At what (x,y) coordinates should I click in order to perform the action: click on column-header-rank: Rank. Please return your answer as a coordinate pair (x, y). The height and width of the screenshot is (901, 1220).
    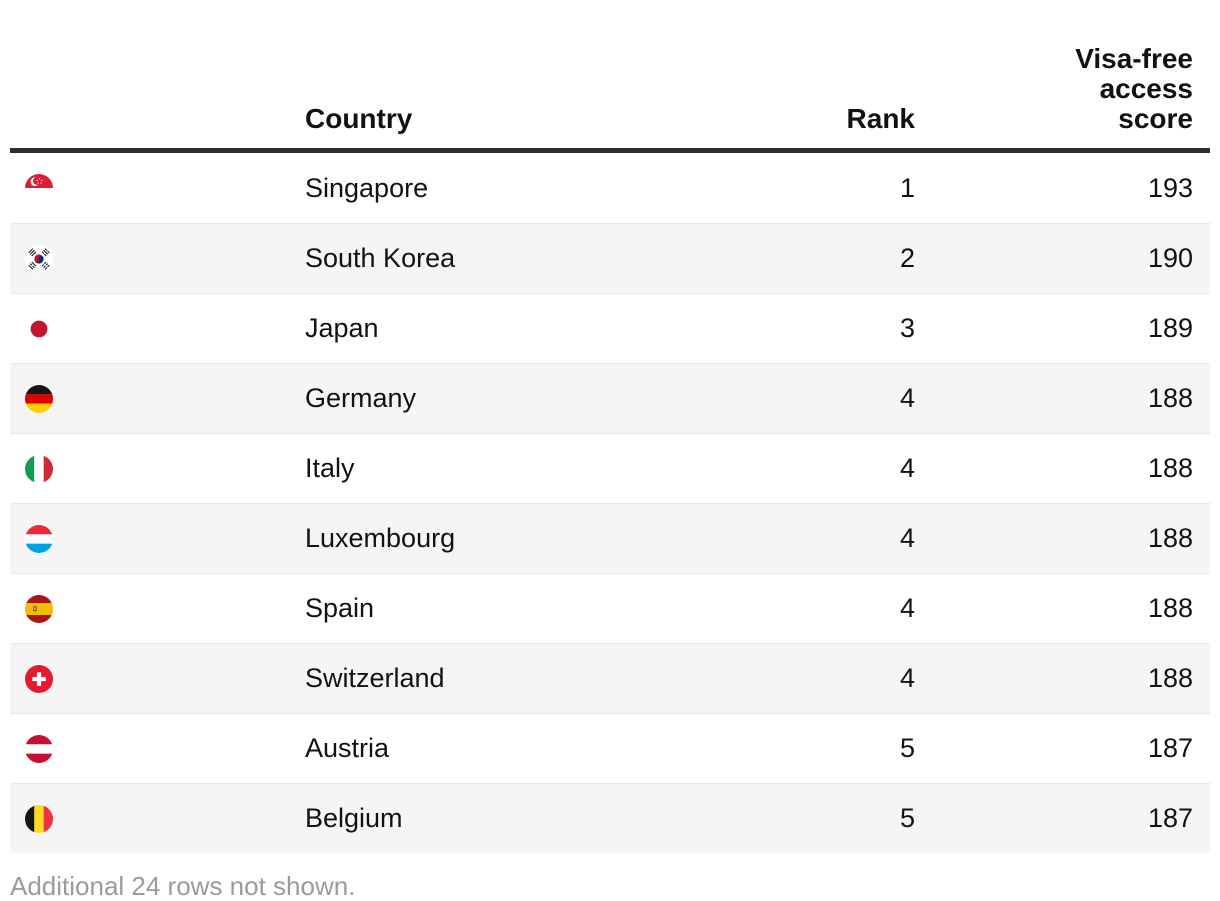
    Looking at the image, I should click on (880, 118).